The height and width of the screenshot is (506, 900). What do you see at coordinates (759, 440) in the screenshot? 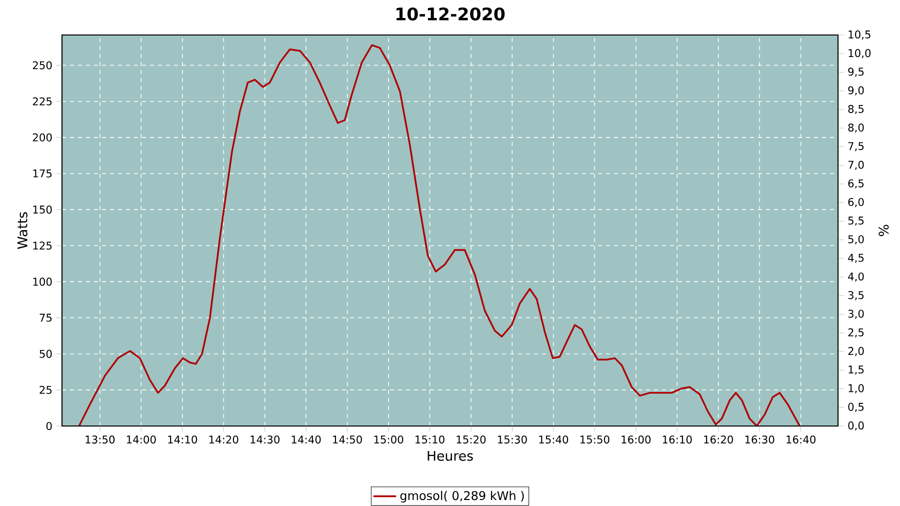
I see `x-tick-label: 16:30` at bounding box center [759, 440].